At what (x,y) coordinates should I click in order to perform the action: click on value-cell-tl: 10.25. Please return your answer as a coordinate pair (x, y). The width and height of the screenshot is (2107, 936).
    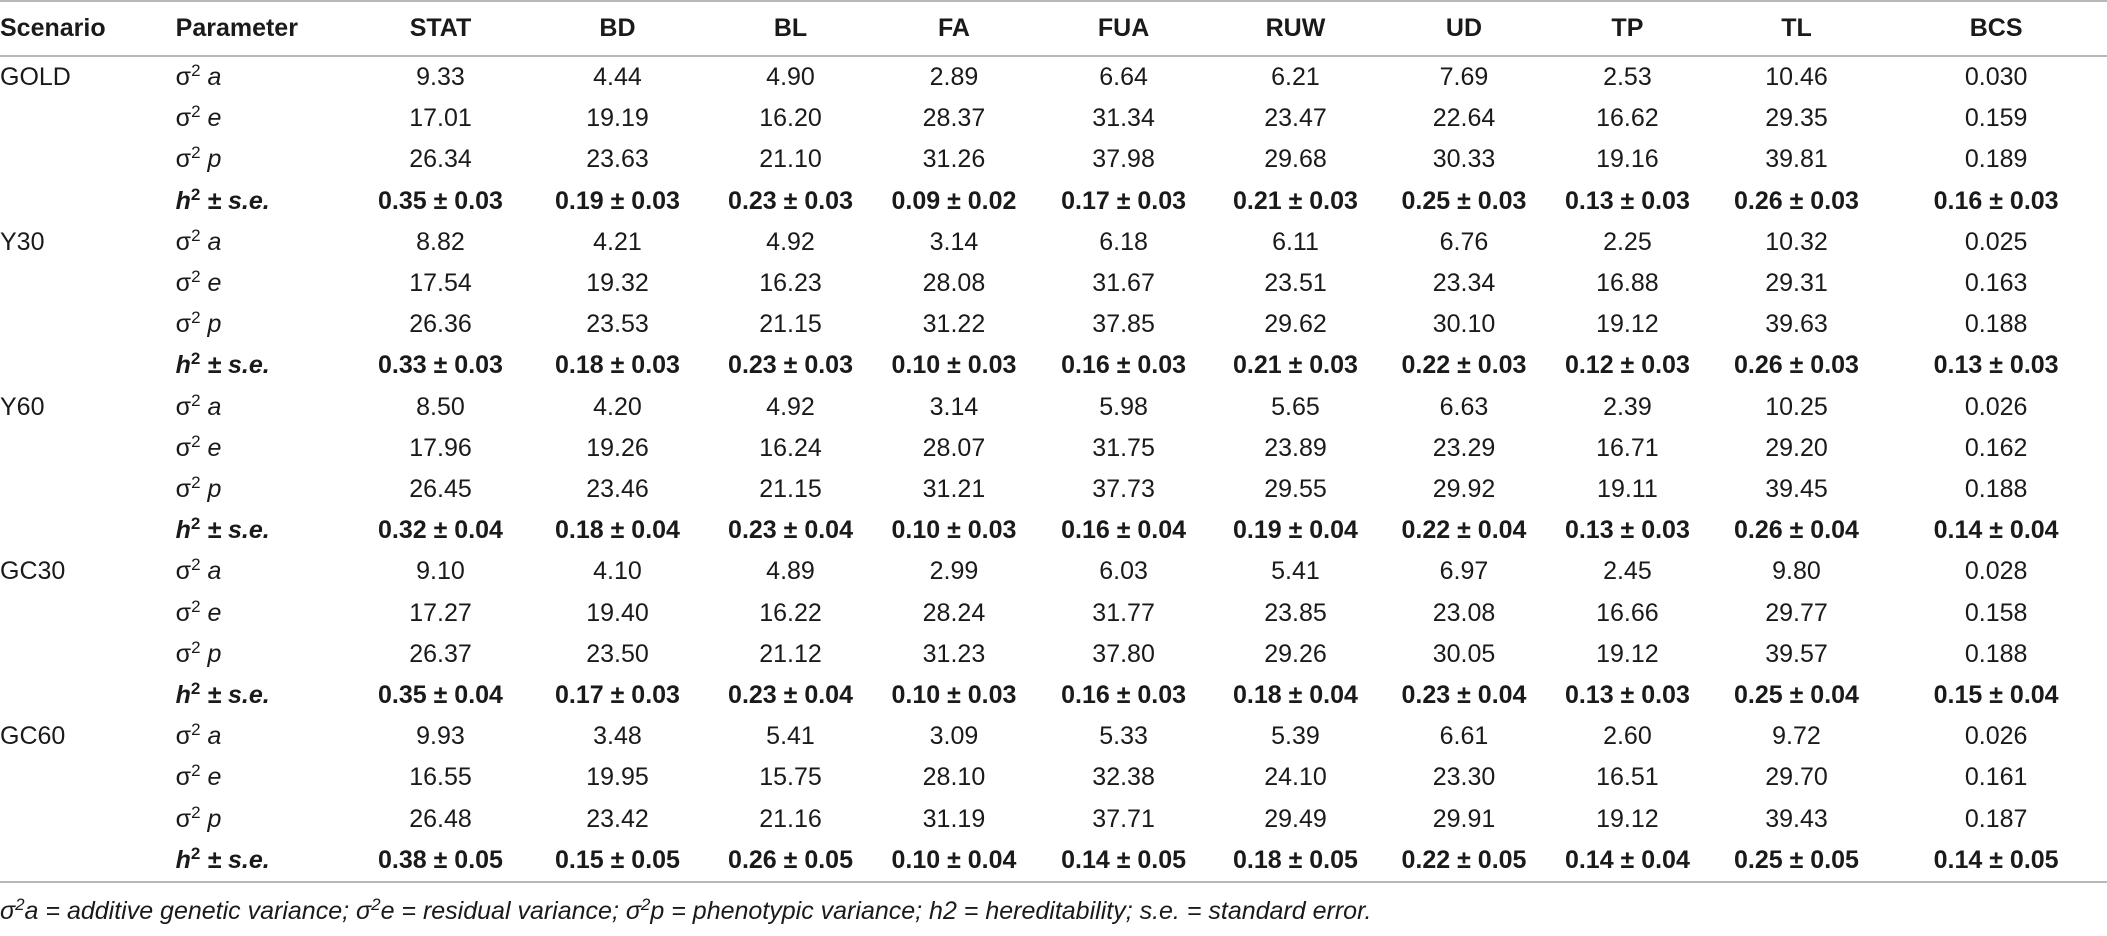
    Looking at the image, I should click on (1796, 406).